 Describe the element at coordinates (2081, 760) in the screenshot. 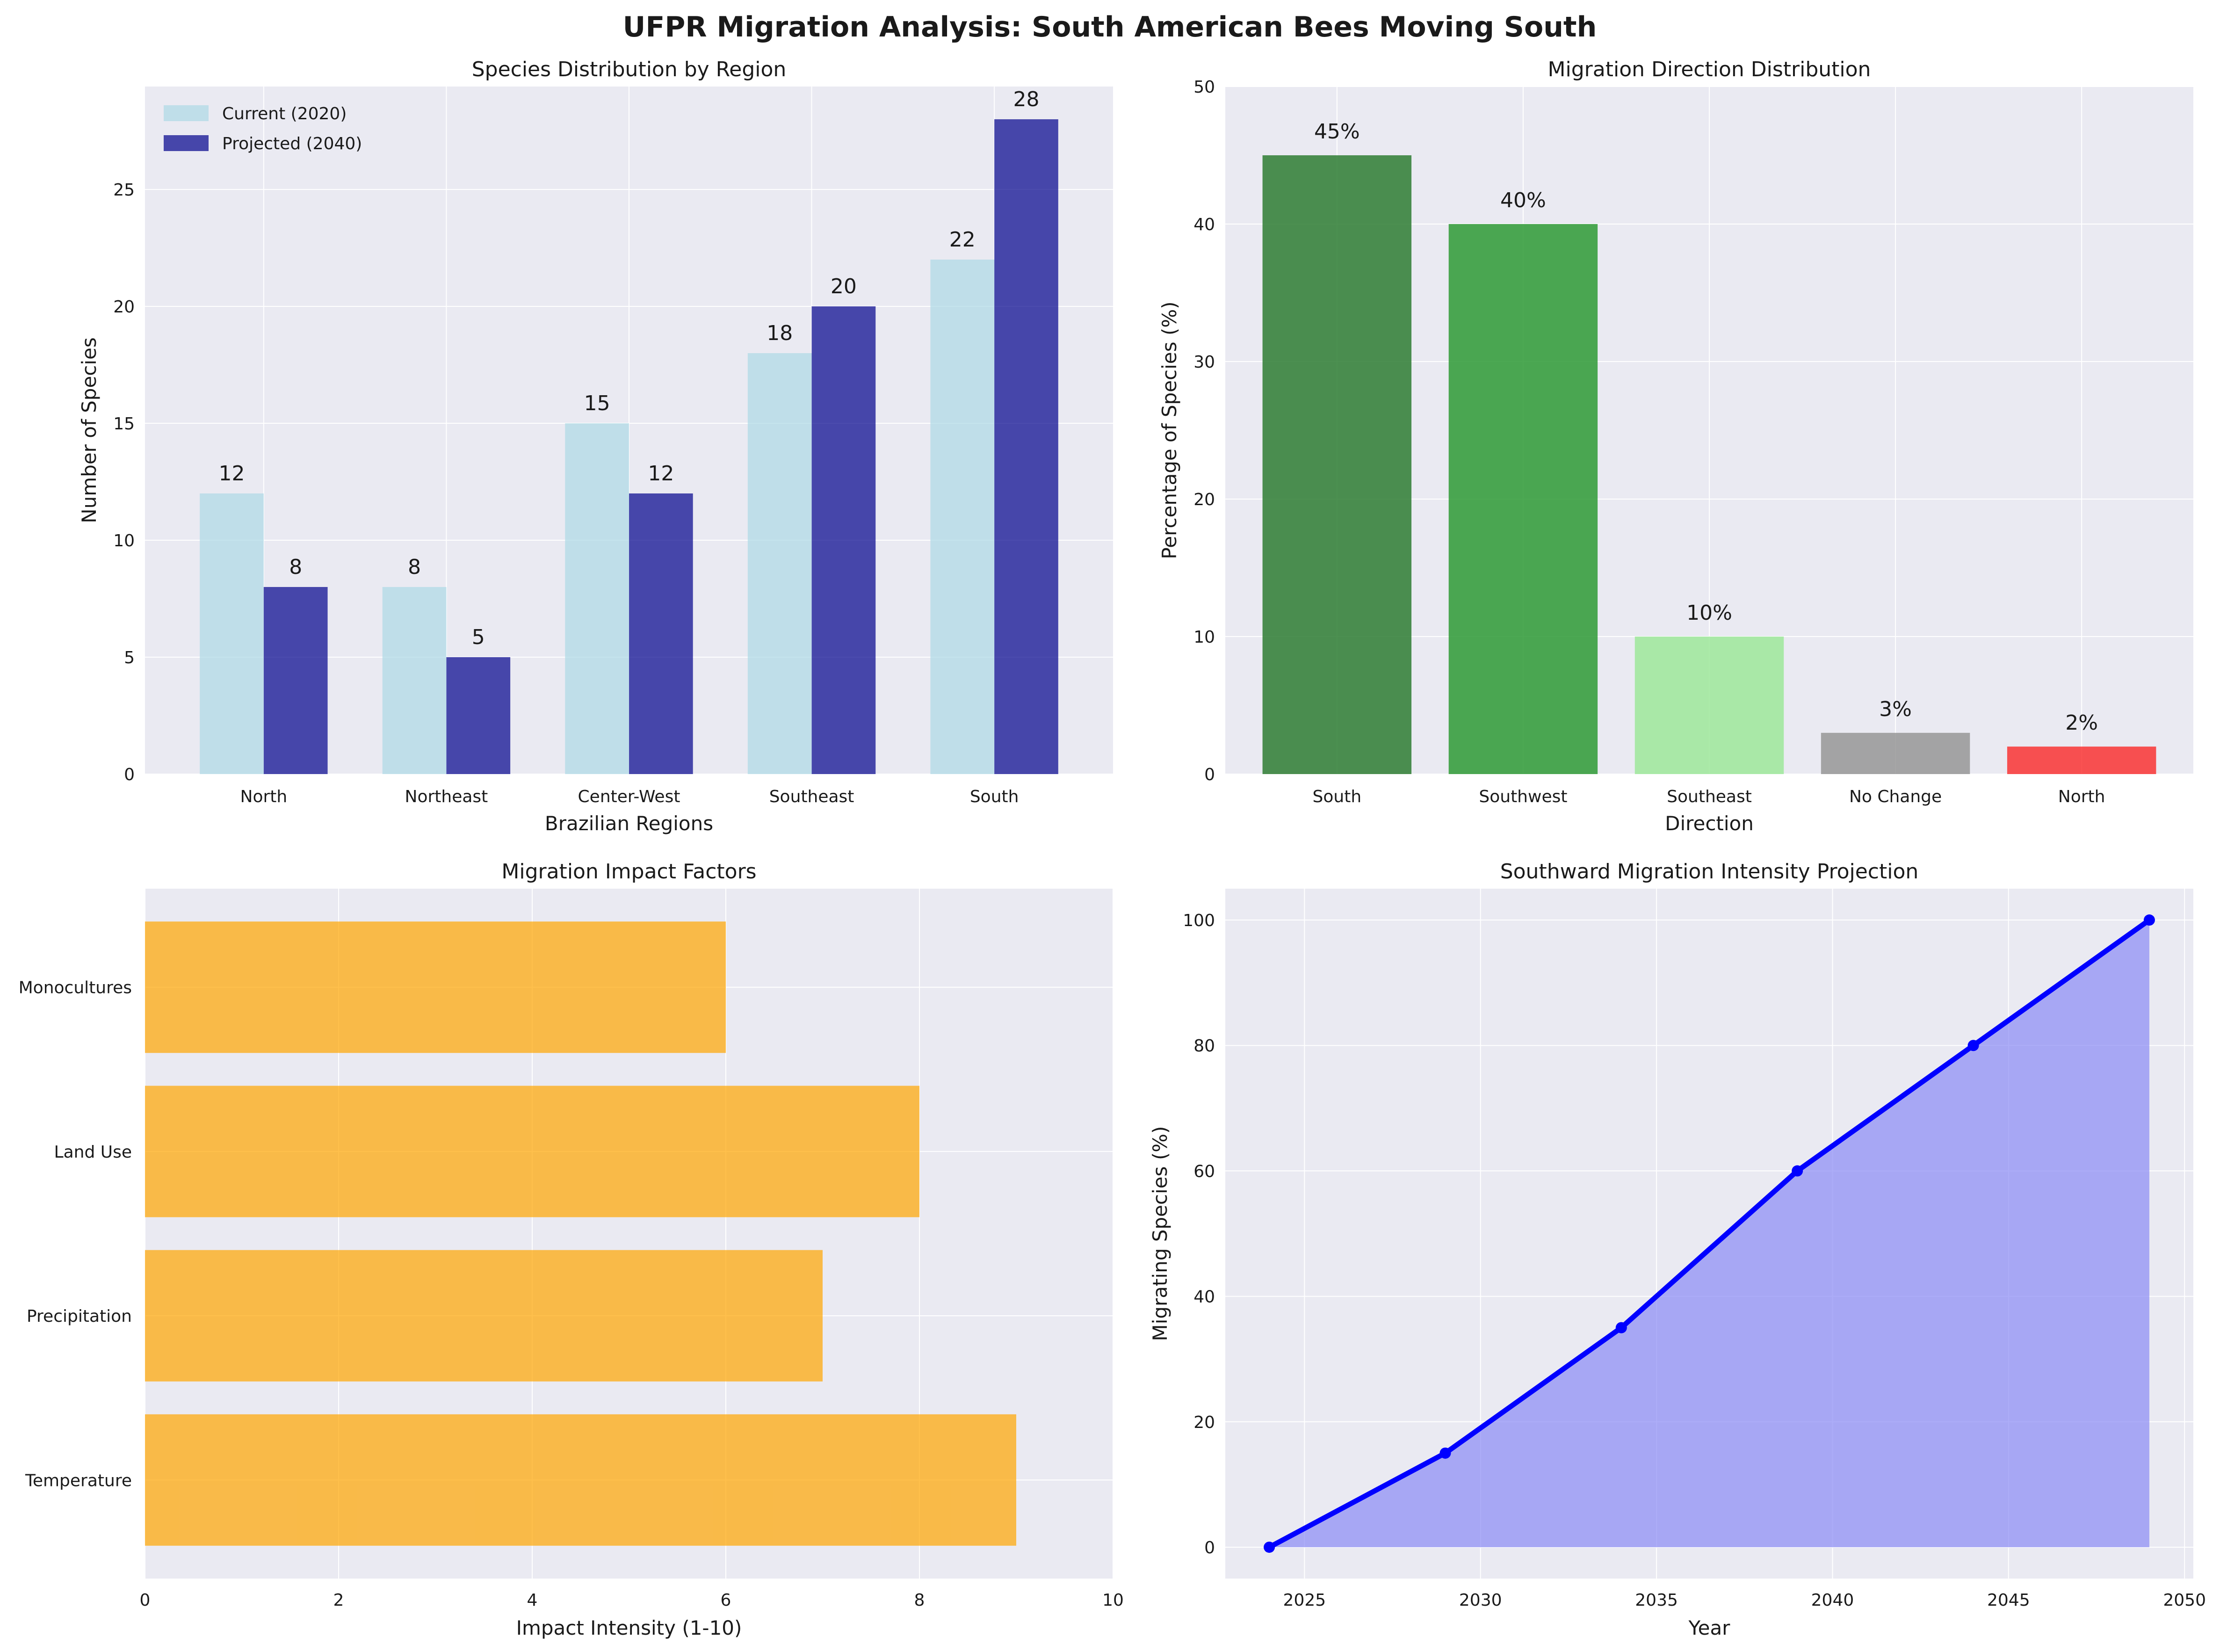

I see `bar-north` at that location.